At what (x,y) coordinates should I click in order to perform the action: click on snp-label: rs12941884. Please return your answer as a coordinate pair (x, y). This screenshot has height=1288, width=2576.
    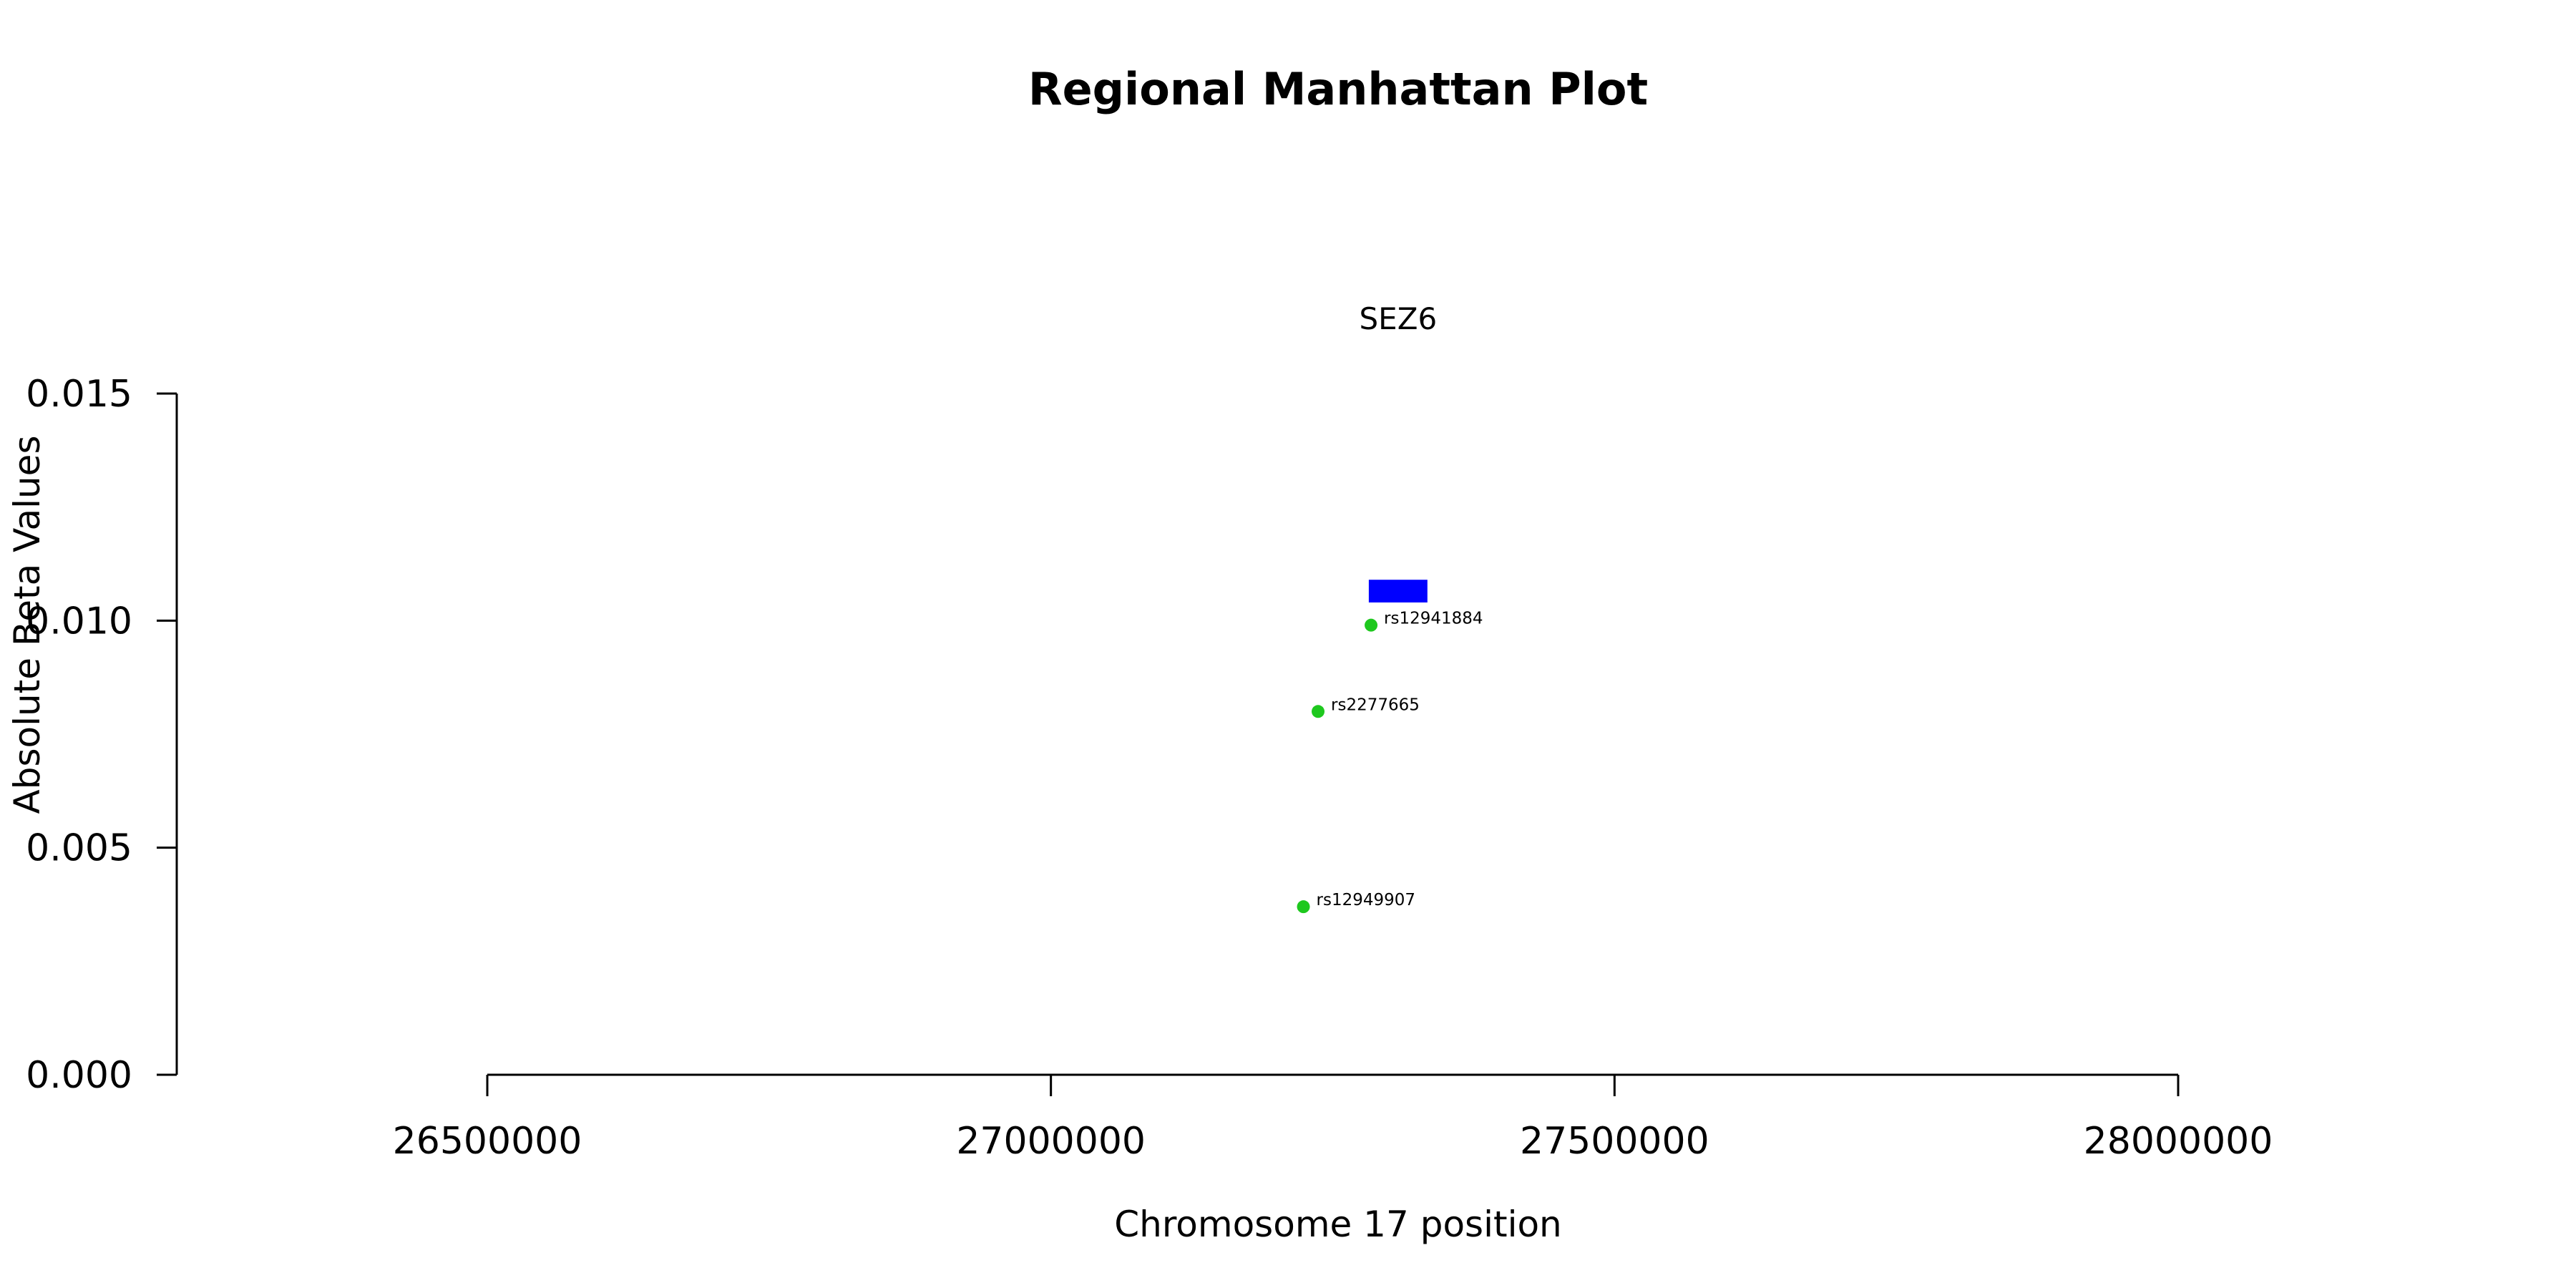
    Looking at the image, I should click on (1433, 619).